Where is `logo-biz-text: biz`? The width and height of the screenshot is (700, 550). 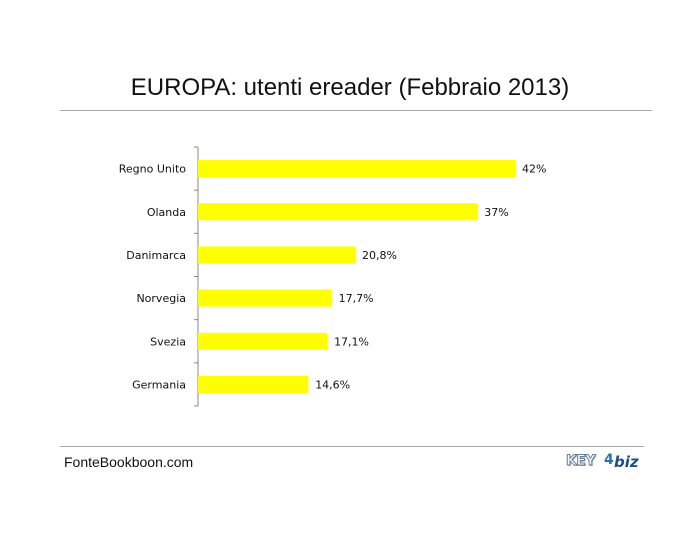 logo-biz-text: biz is located at coordinates (626, 462).